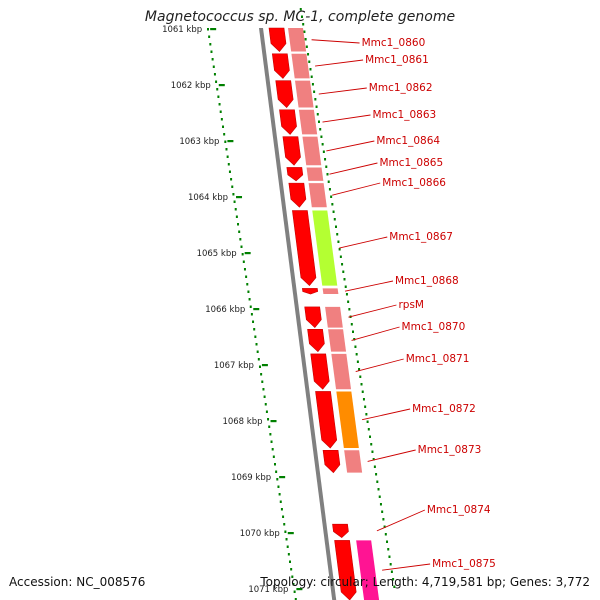 The image size is (600, 600). What do you see at coordinates (260, 534) in the screenshot?
I see `ruler-tick-label: 1070 kbp` at bounding box center [260, 534].